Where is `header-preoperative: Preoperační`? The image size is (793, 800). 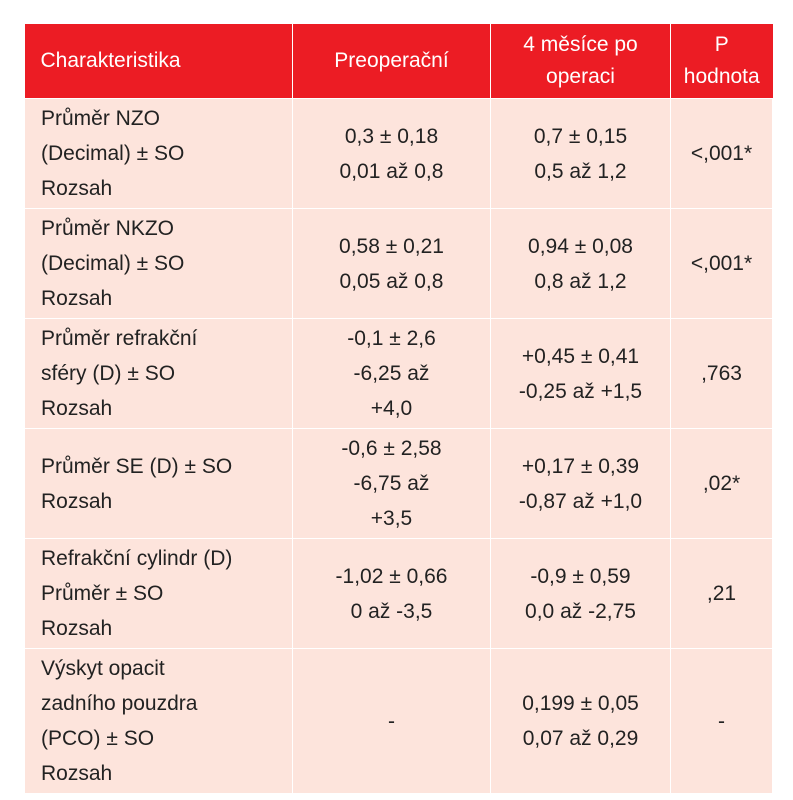
header-preoperative: Preoperační is located at coordinates (391, 61).